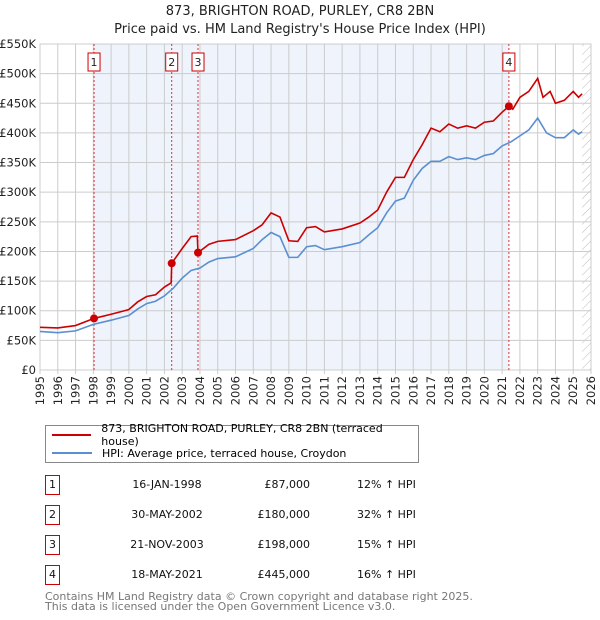 This screenshot has height=620, width=600. Describe the element at coordinates (502, 390) in the screenshot. I see `x-tick-label: 2021` at that location.